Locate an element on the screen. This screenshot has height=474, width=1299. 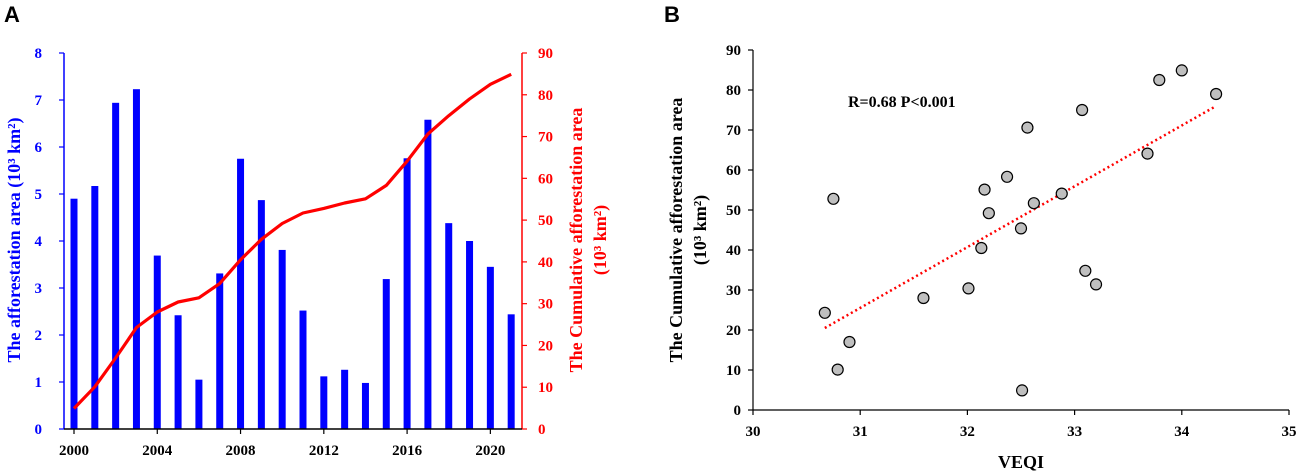
left-tick-label: 4 is located at coordinates (39, 242).